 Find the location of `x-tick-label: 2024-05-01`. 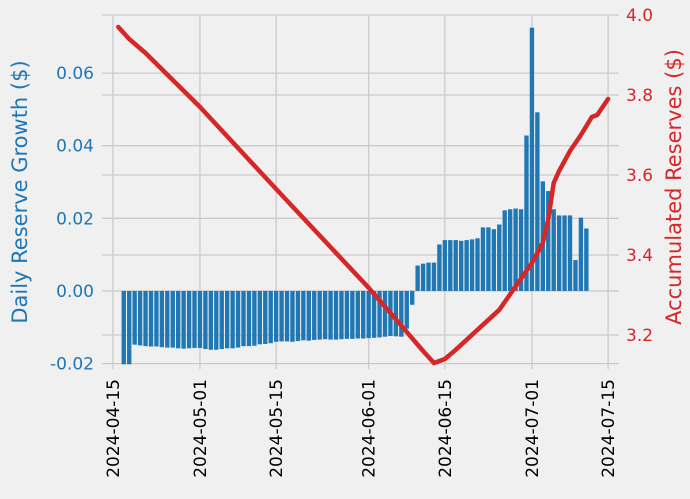

x-tick-label: 2024-05-01 is located at coordinates (201, 428).